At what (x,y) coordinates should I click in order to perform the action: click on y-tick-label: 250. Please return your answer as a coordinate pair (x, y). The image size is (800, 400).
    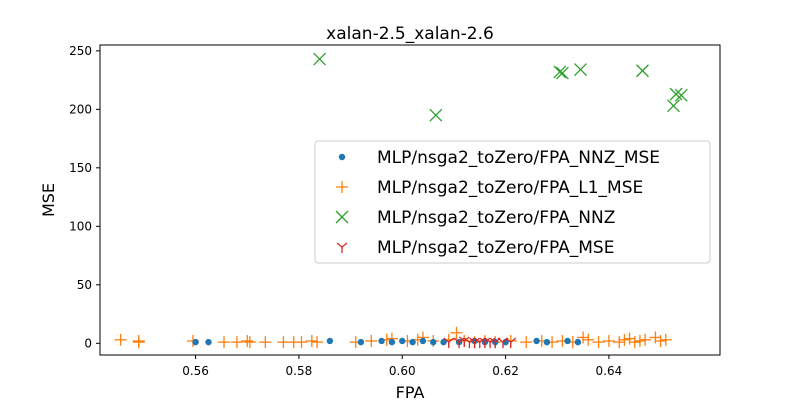
    Looking at the image, I should click on (80, 51).